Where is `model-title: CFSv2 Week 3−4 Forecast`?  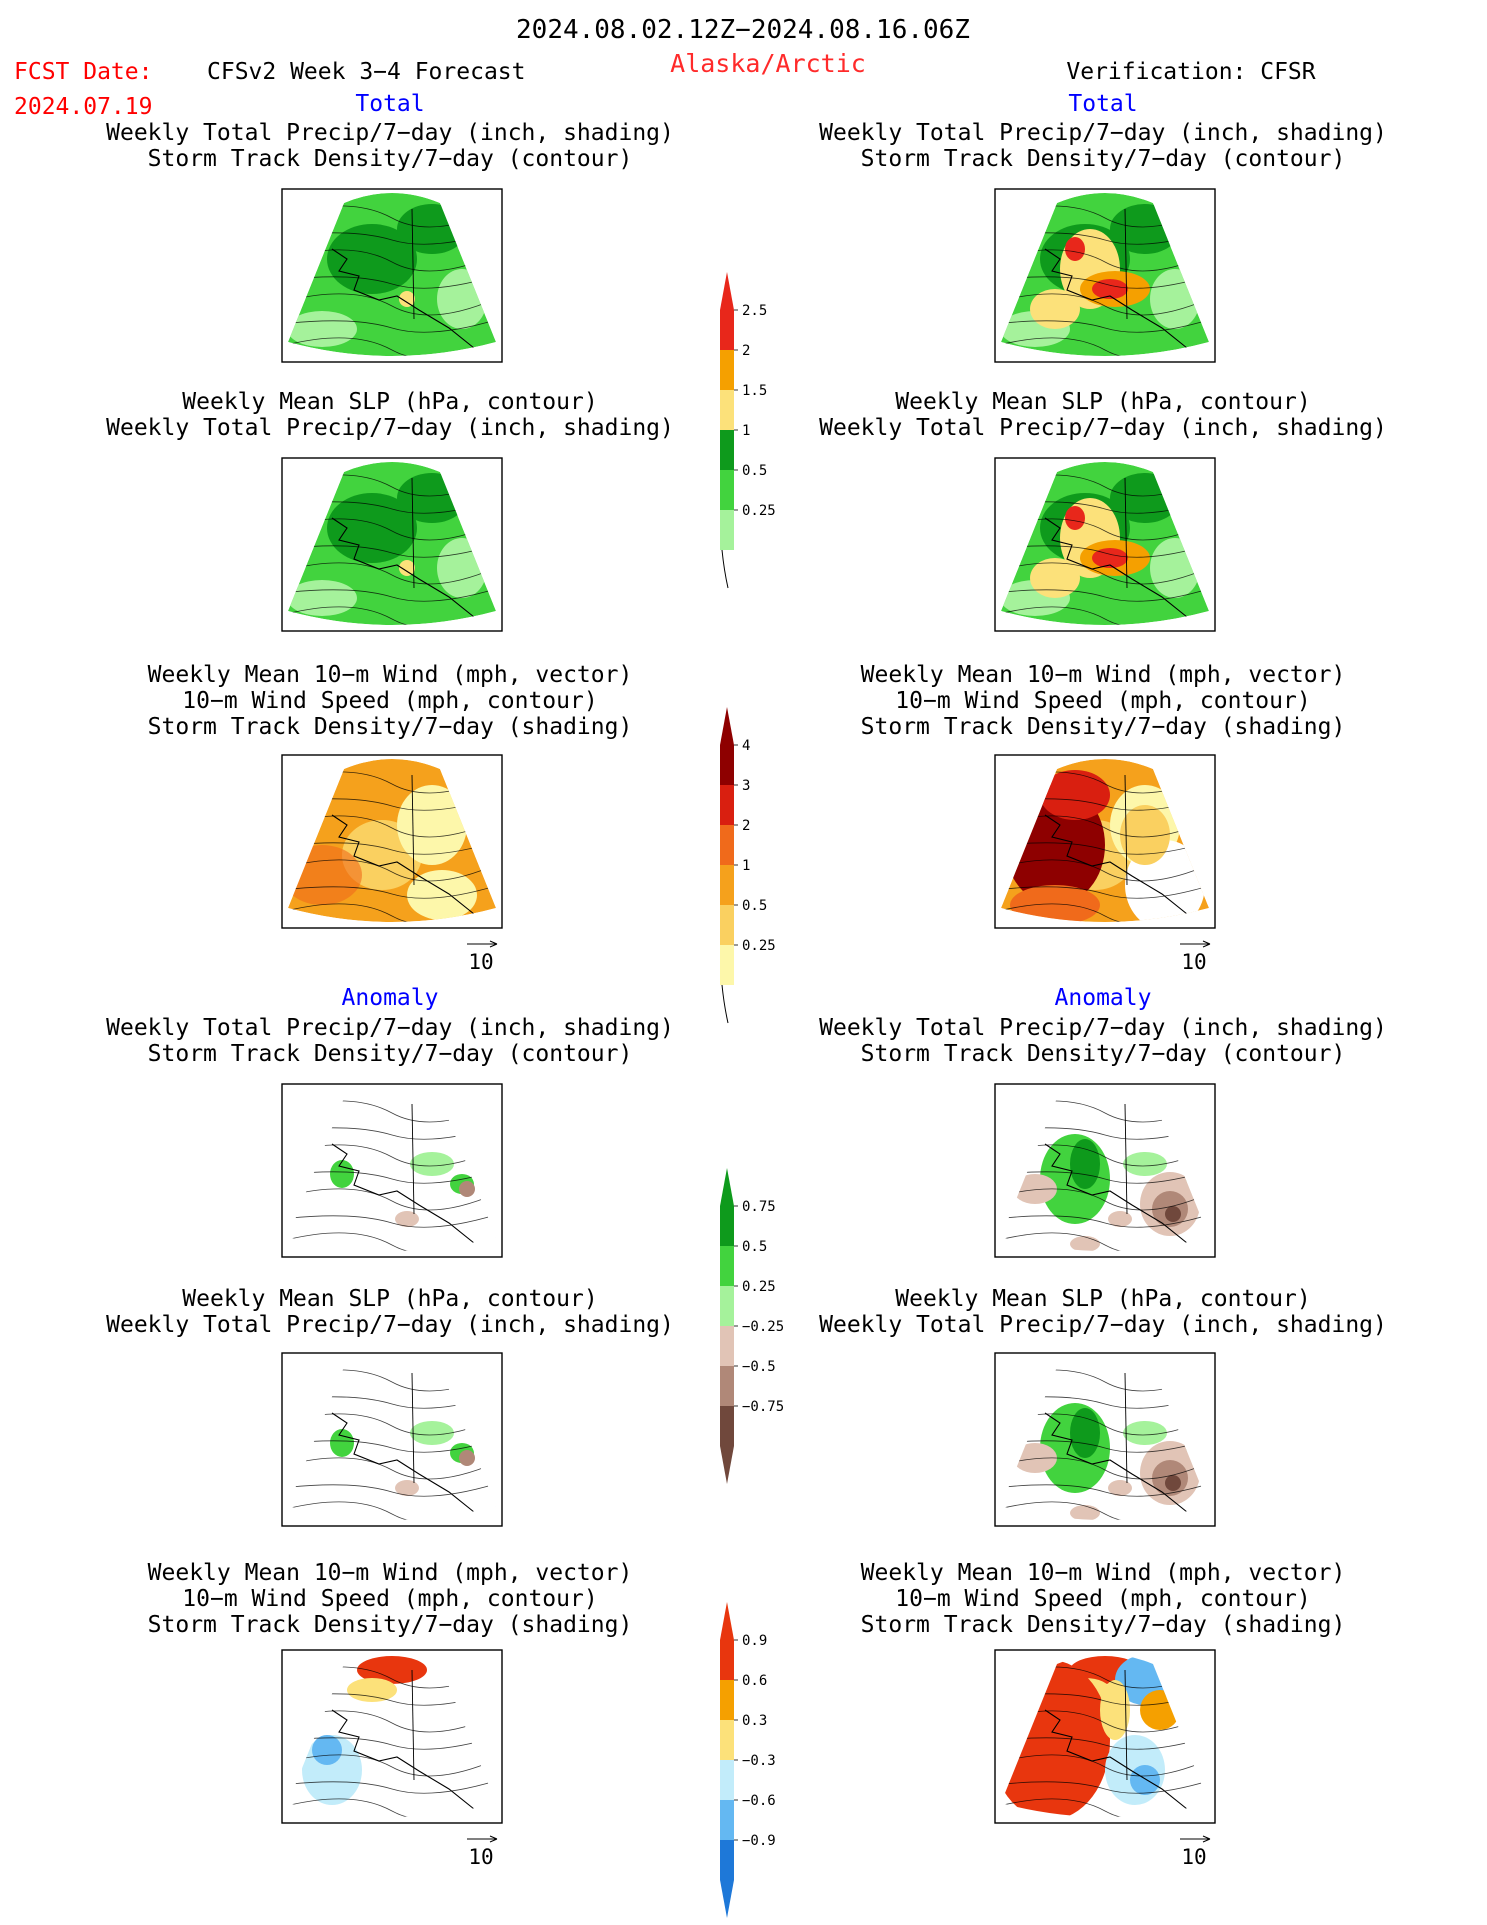
model-title: CFSv2 Week 3−4 Forecast is located at coordinates (366, 72).